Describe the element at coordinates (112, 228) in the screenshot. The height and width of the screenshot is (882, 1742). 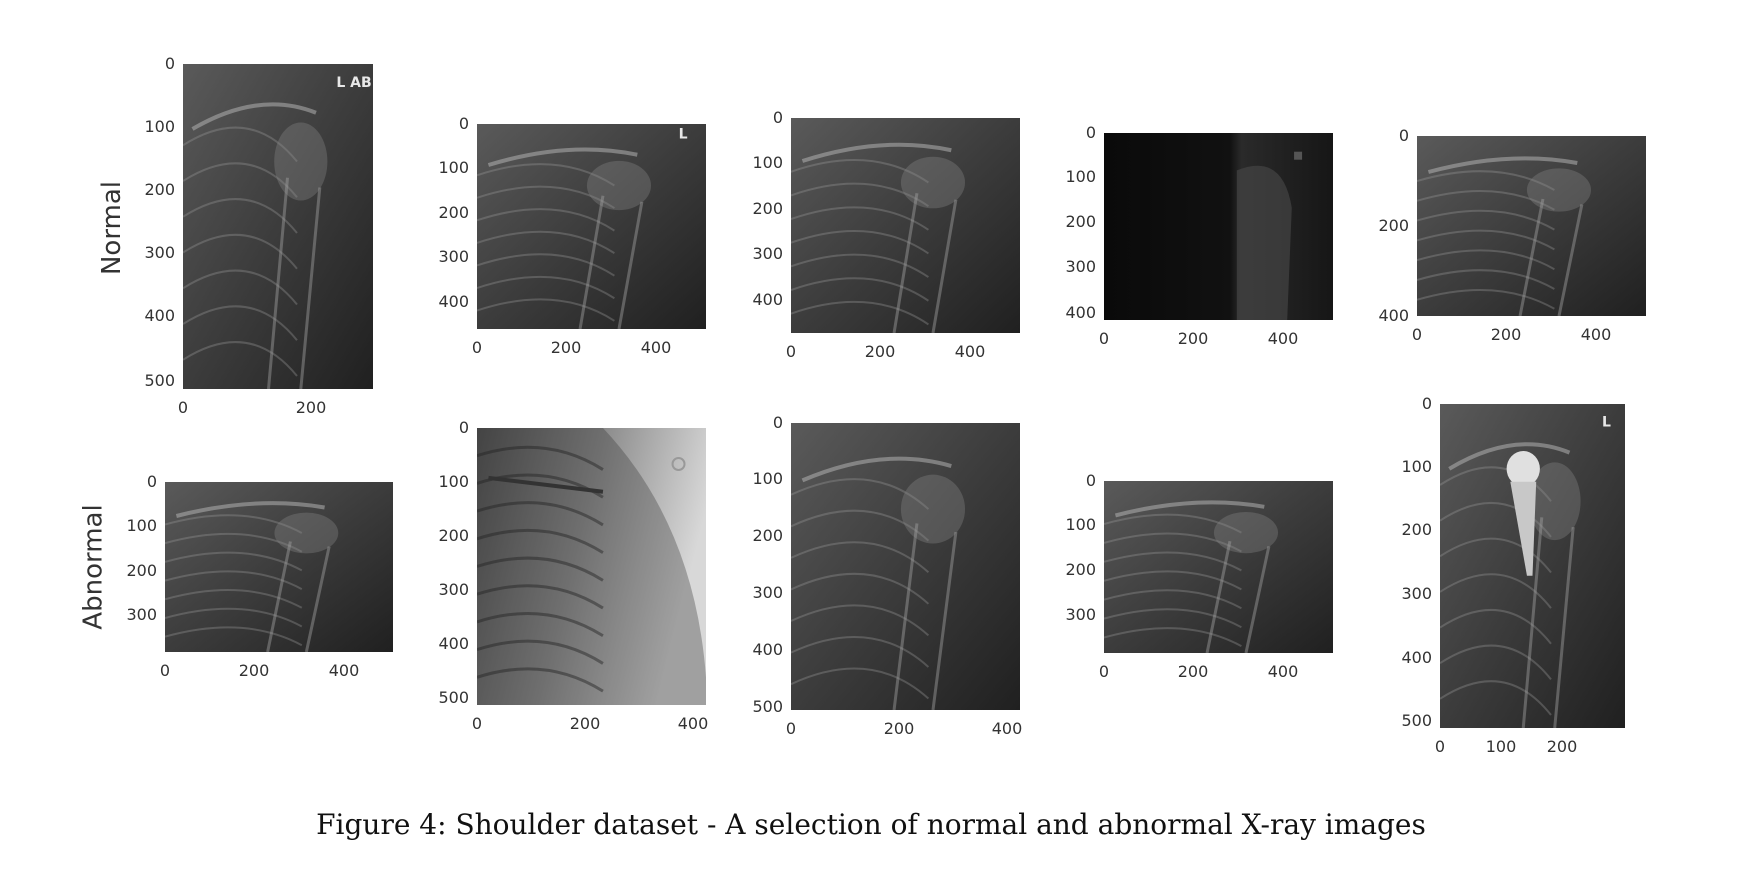
I see `row-label-normal: Normal` at that location.